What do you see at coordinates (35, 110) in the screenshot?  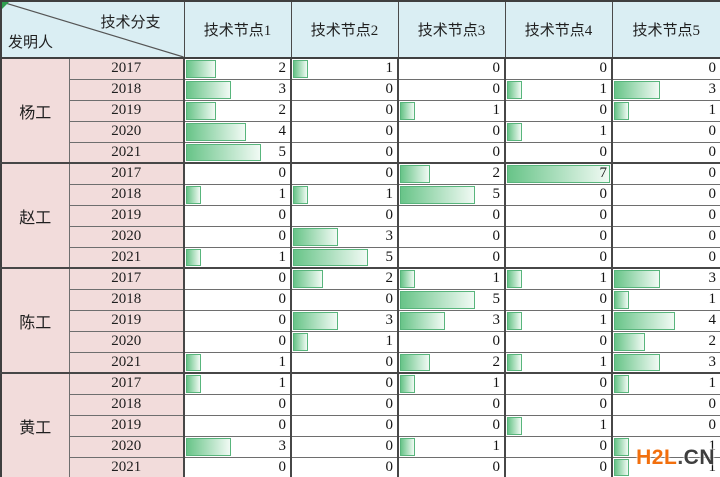 I see `inventor-cell-0: 杨工` at bounding box center [35, 110].